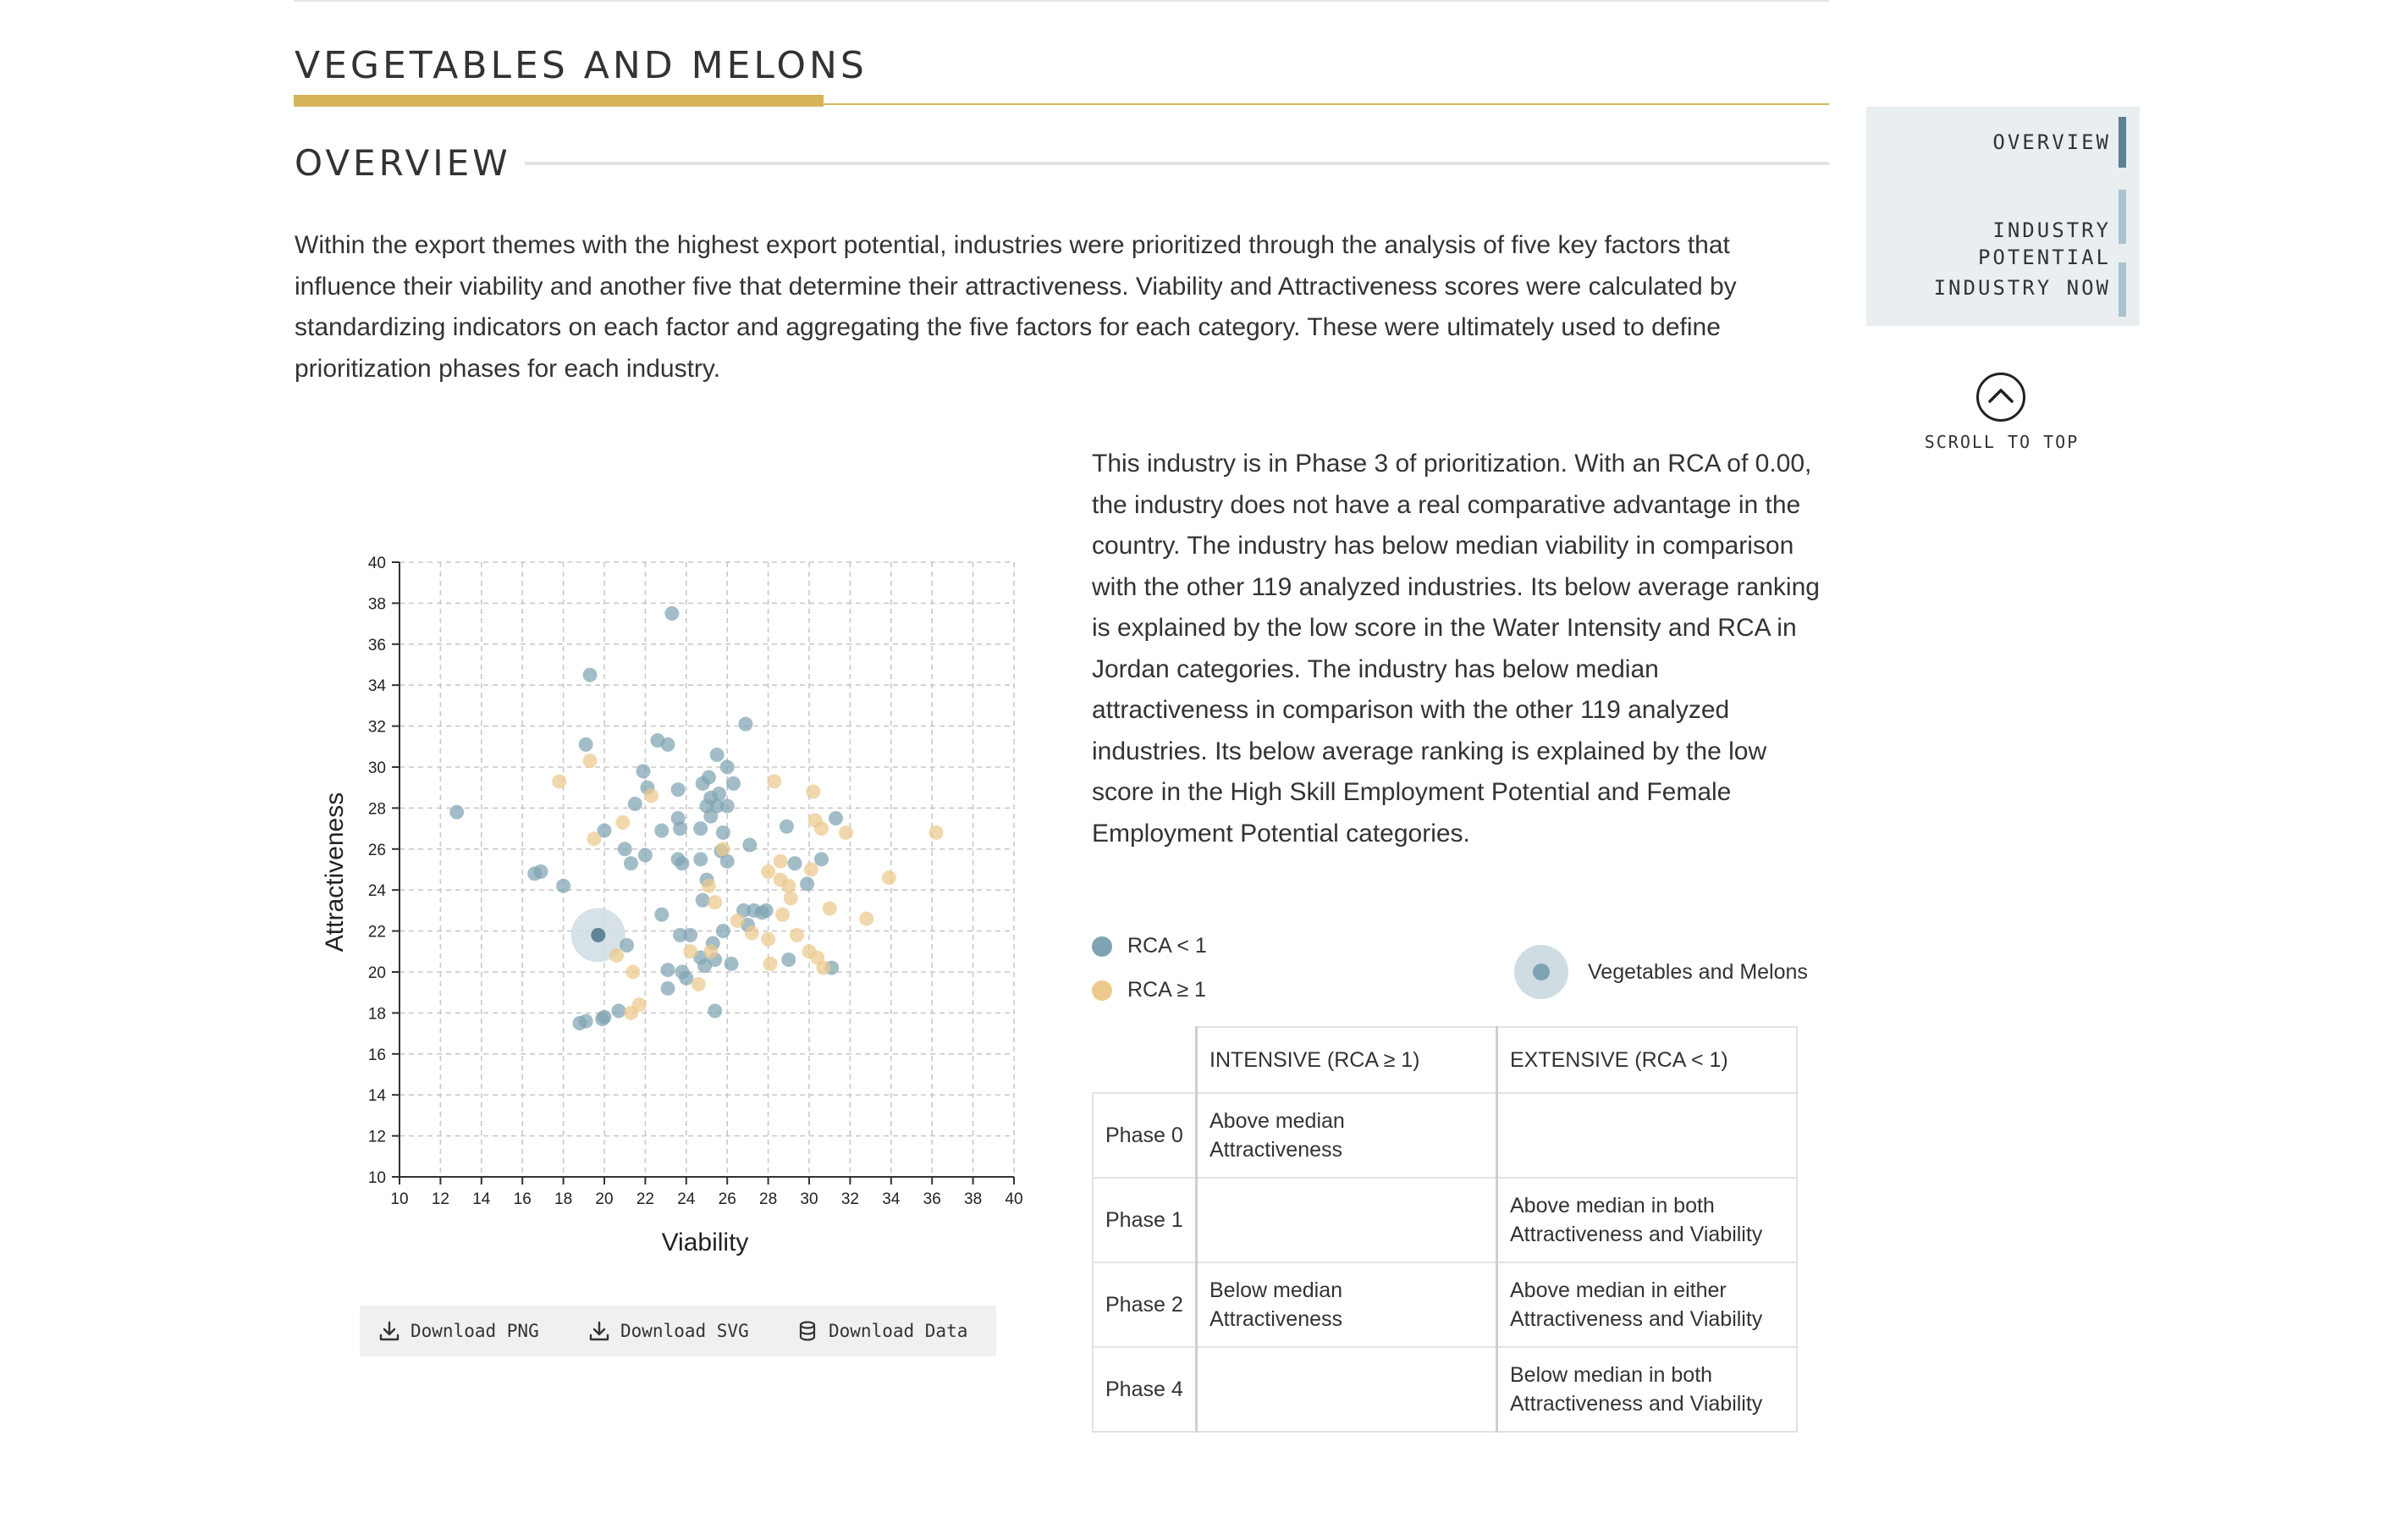 The height and width of the screenshot is (1524, 2408). Describe the element at coordinates (1145, 1060) in the screenshot. I see `table-header-cell` at that location.